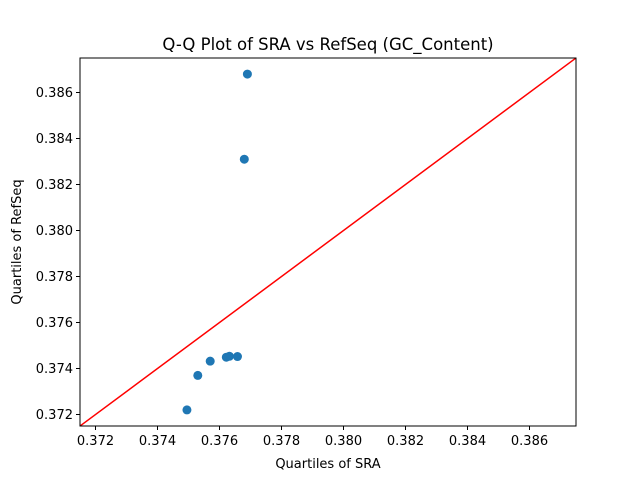 Image resolution: width=640 pixels, height=480 pixels. Describe the element at coordinates (327, 45) in the screenshot. I see `chart-title: Q-Q Plot of SRA vs RefSeq (GC_Content)` at that location.